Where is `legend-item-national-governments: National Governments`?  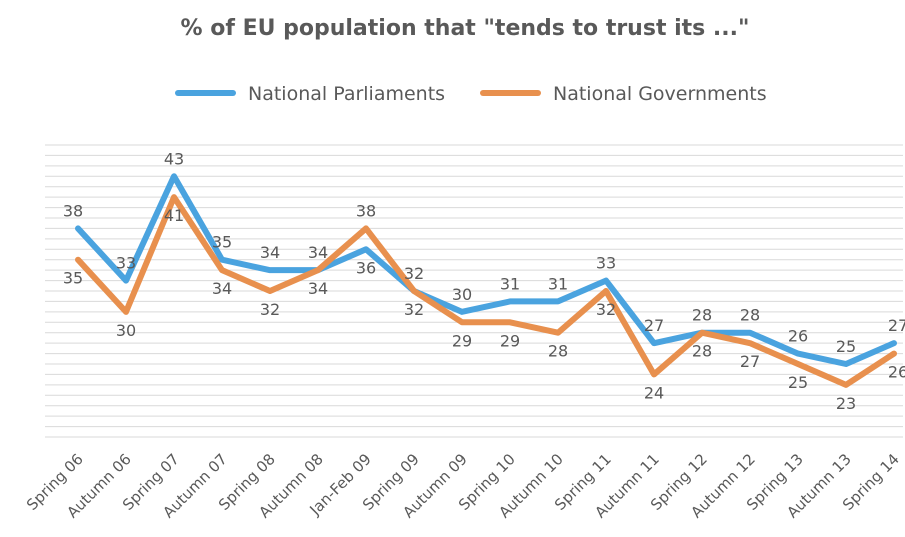
legend-item-national-governments: National Governments is located at coordinates (623, 94).